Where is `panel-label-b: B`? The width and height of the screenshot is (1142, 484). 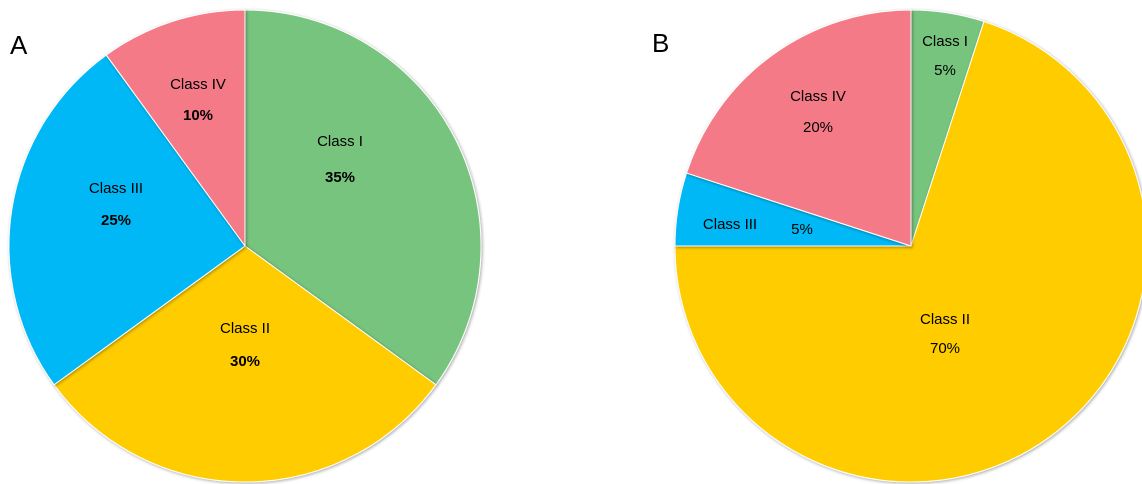 panel-label-b: B is located at coordinates (660, 43).